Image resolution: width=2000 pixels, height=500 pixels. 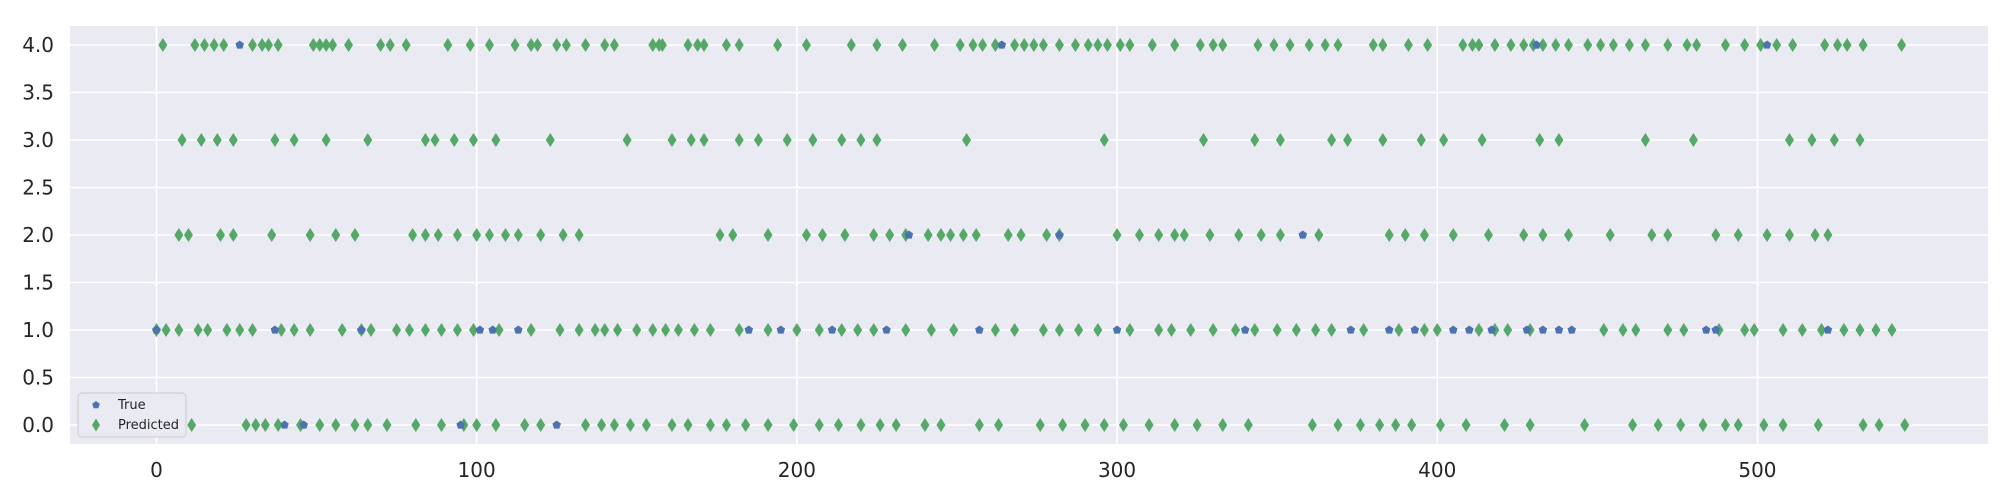 What do you see at coordinates (131, 405) in the screenshot?
I see `legend-true-label: True` at bounding box center [131, 405].